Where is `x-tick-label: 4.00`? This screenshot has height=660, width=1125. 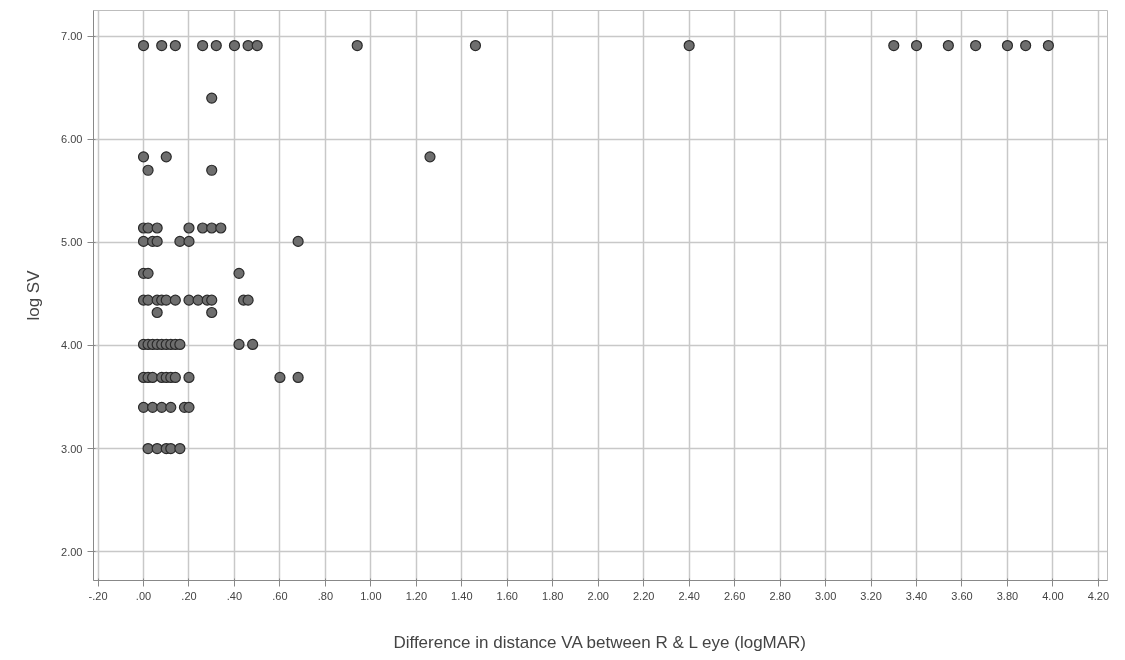
x-tick-label: 4.00 is located at coordinates (1053, 595).